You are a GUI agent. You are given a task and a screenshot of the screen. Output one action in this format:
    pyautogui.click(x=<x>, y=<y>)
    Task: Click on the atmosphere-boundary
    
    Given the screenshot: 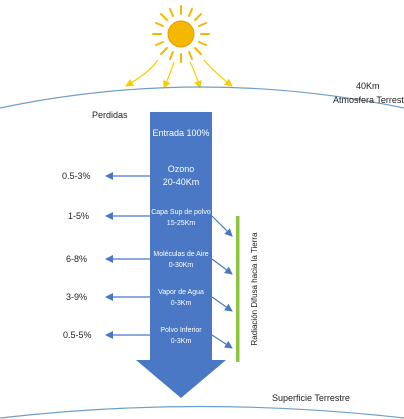 What is the action you would take?
    pyautogui.click(x=202, y=97)
    